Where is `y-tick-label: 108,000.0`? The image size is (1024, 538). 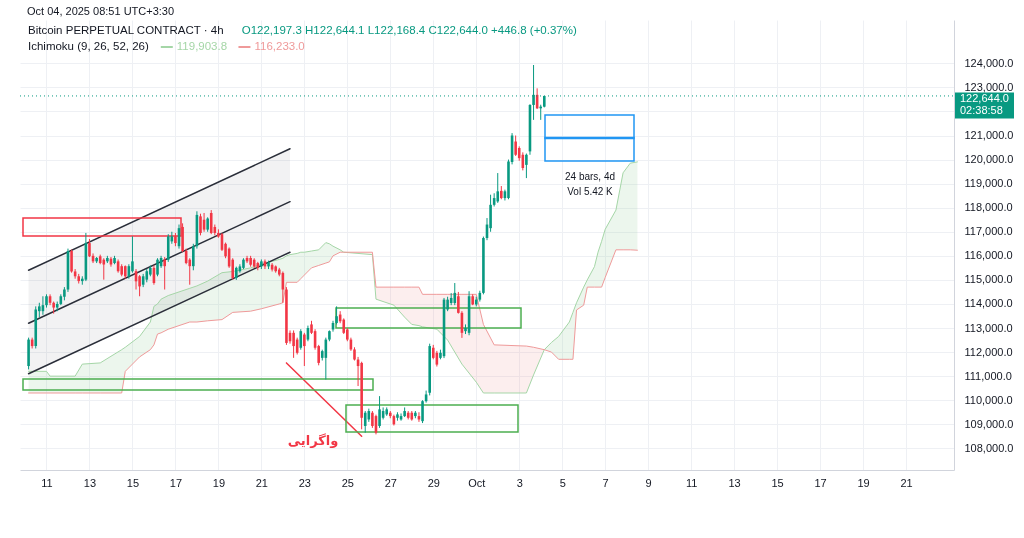
y-tick-label: 108,000.0 is located at coordinates (989, 447).